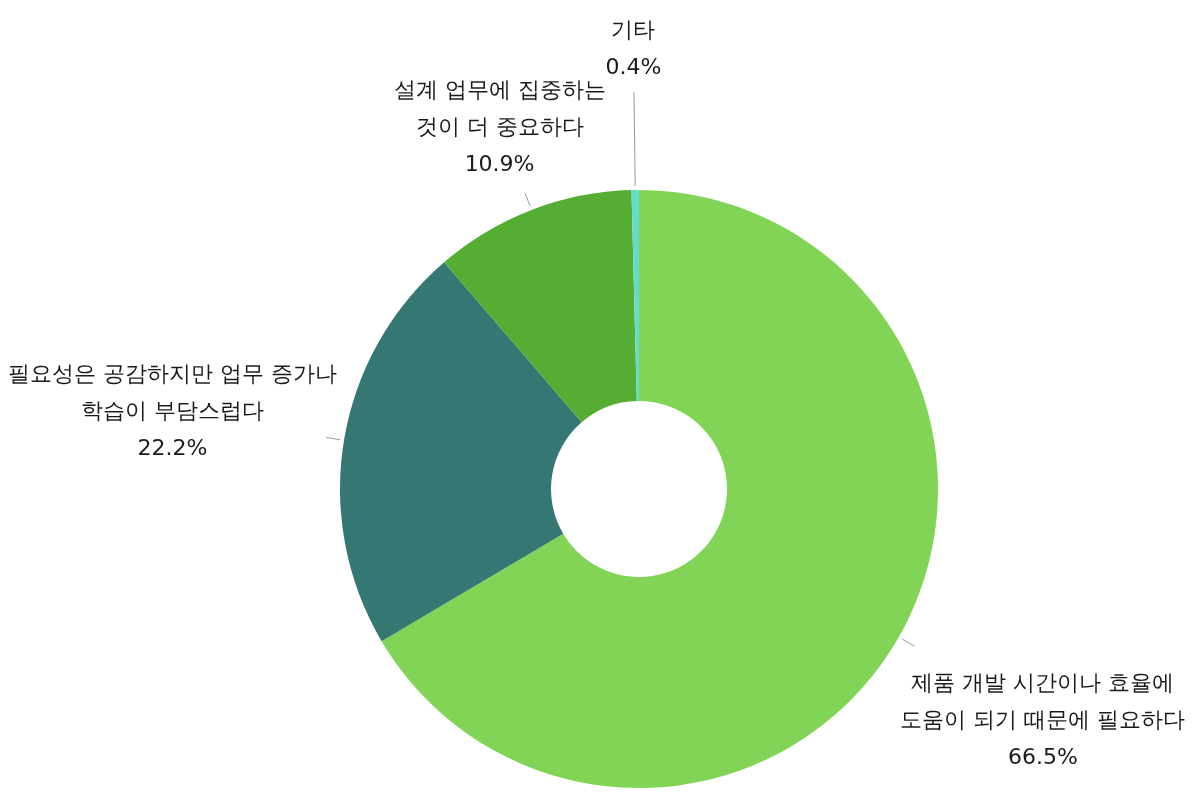  What do you see at coordinates (633, 67) in the screenshot?
I see `data-label: 0.4%` at bounding box center [633, 67].